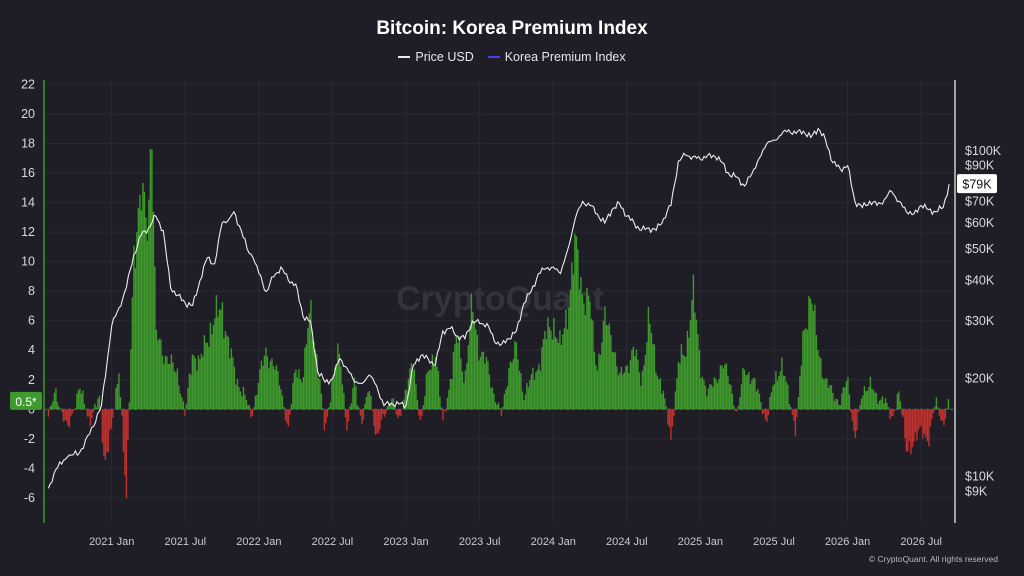 The width and height of the screenshot is (1024, 576). What do you see at coordinates (31, 291) in the screenshot?
I see `y-tick-label: 8` at bounding box center [31, 291].